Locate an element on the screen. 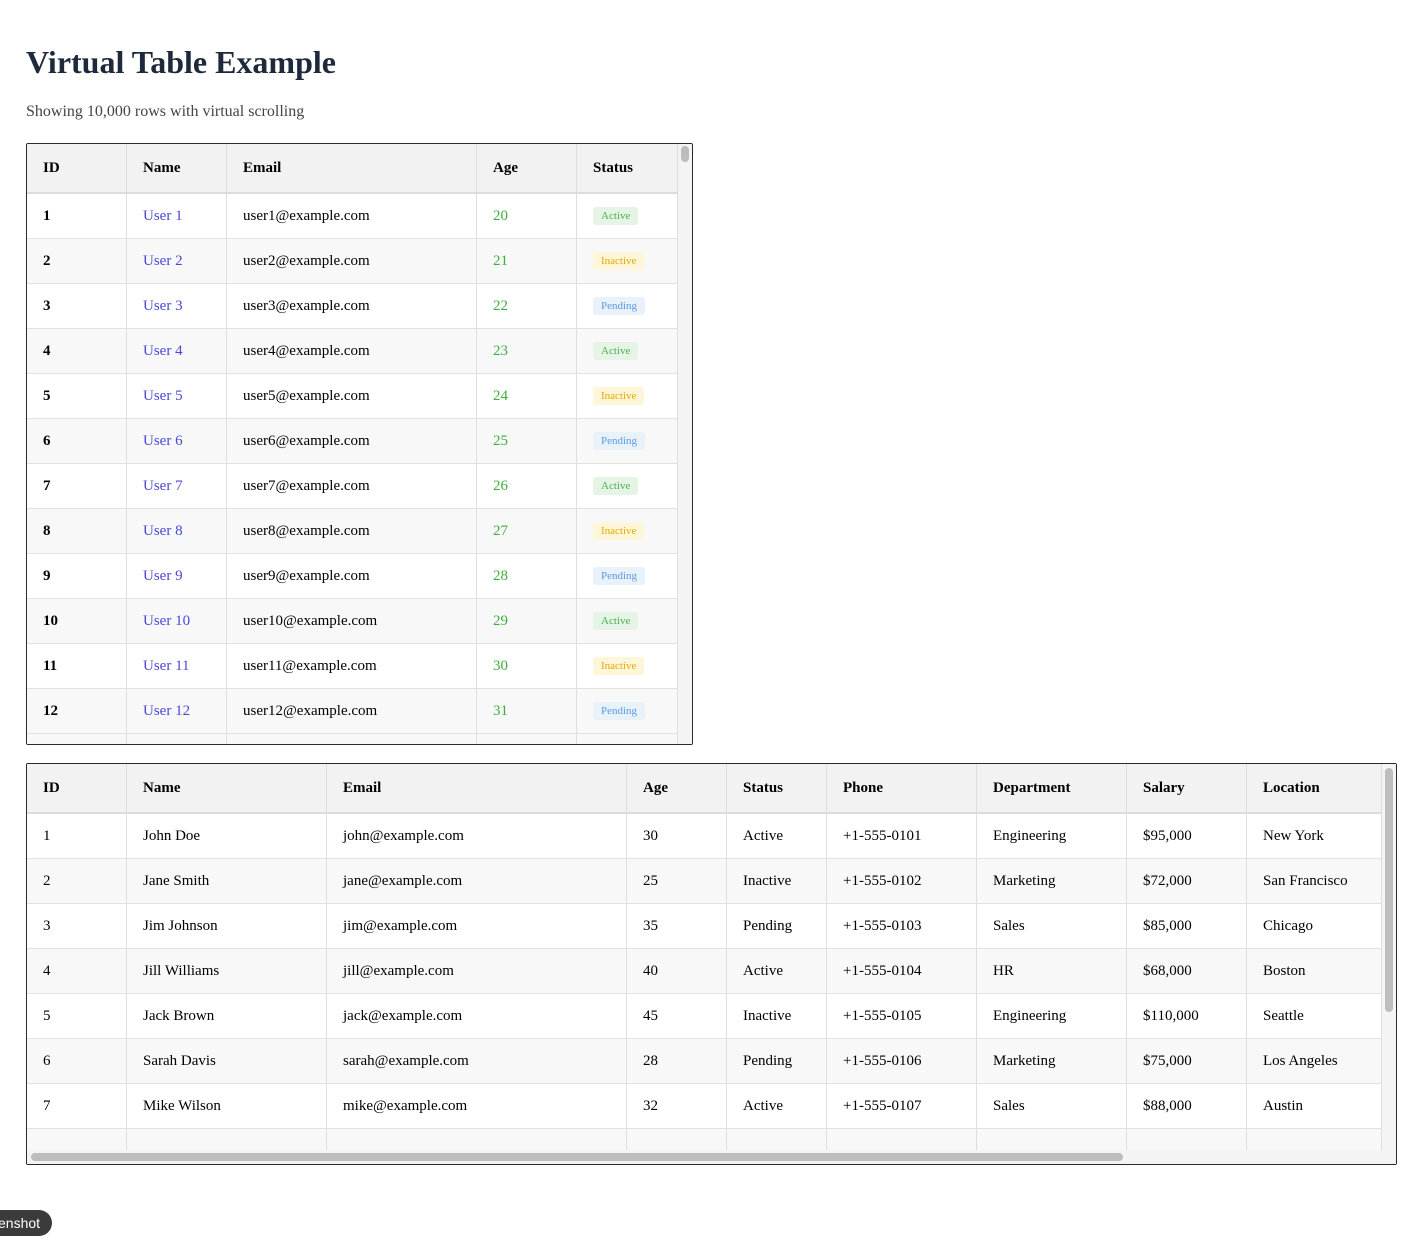 The image size is (1420, 1245). age-cell: 31 is located at coordinates (527, 711).